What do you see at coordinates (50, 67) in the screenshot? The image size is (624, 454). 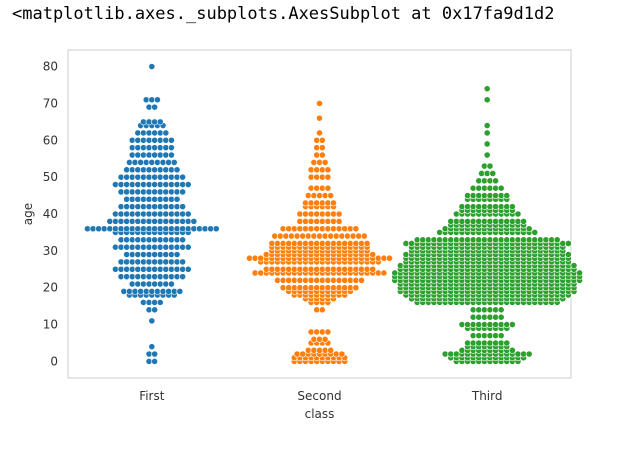 I see `y-tick-label: 80` at bounding box center [50, 67].